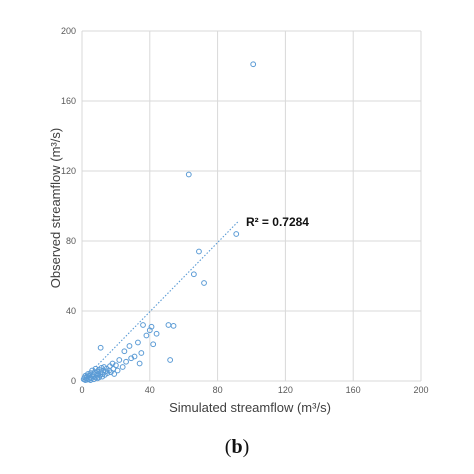 The height and width of the screenshot is (474, 474). What do you see at coordinates (277, 222) in the screenshot?
I see `r-squared-label: R² = 0.7284` at bounding box center [277, 222].